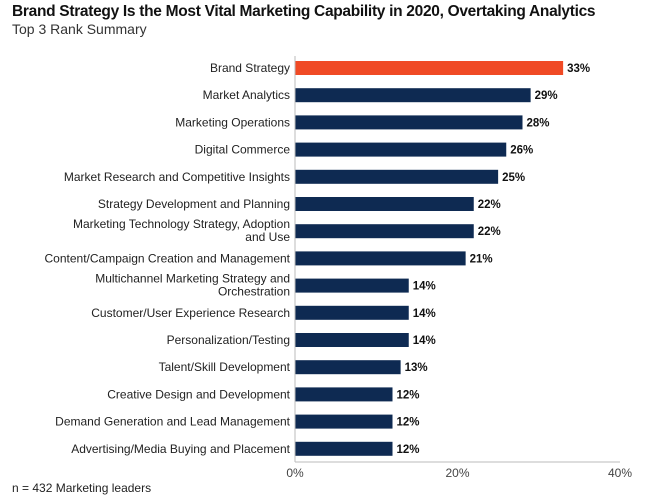 This screenshot has width=660, height=500. Describe the element at coordinates (416, 368) in the screenshot. I see `value-label: 13%` at that location.